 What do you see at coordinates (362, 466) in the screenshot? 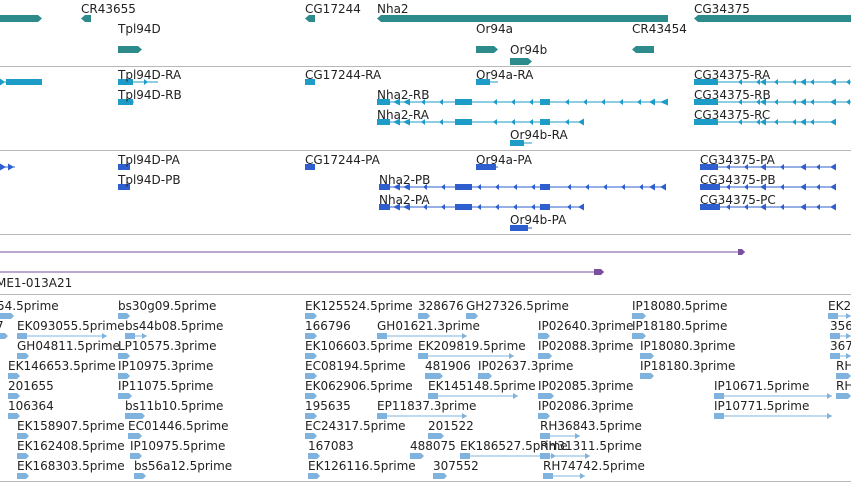
I see `ests-feature-label: EK126116.5prime` at bounding box center [362, 466].